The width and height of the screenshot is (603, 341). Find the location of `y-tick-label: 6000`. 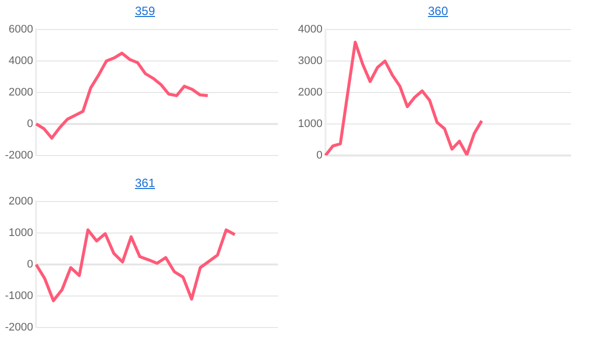

y-tick-label: 6000 is located at coordinates (21, 30).